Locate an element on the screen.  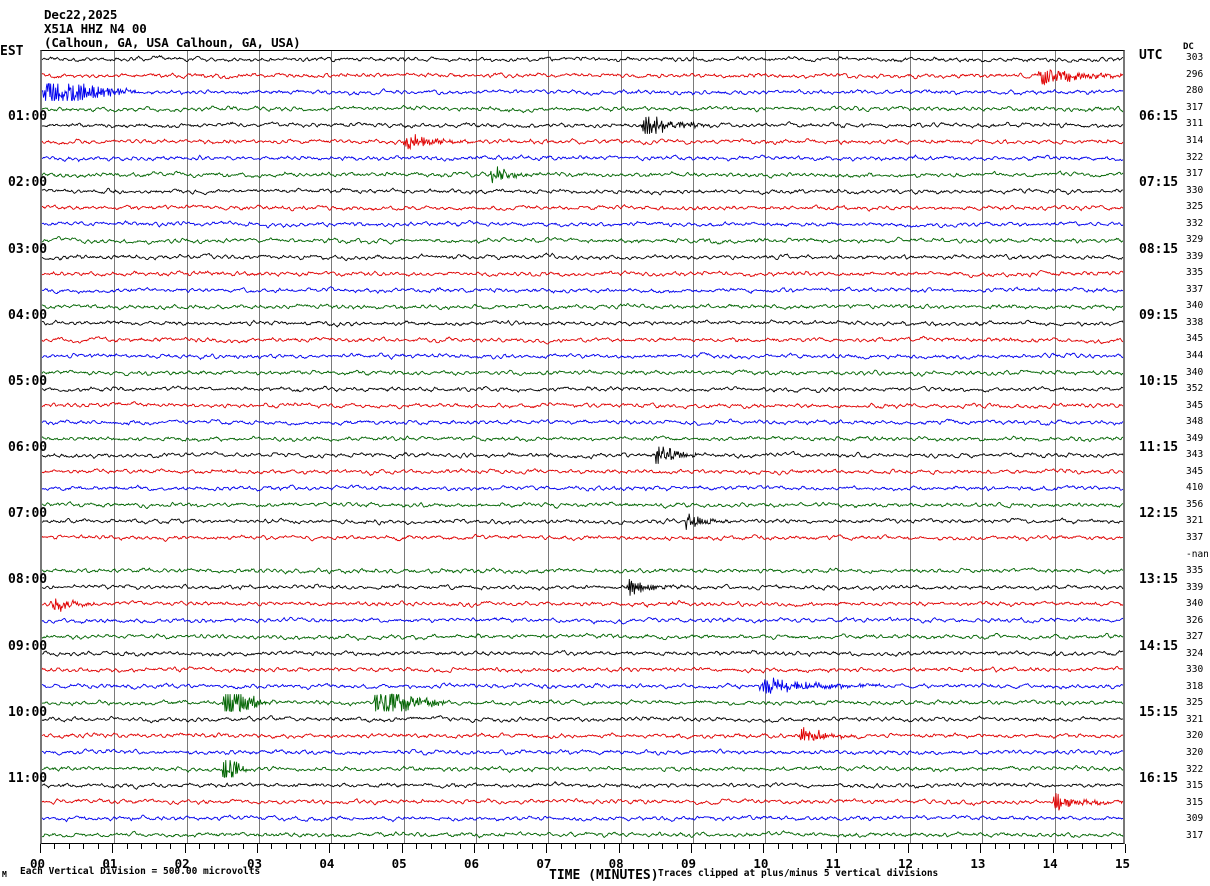
trace-row-43-green is located at coordinates (582, 768).